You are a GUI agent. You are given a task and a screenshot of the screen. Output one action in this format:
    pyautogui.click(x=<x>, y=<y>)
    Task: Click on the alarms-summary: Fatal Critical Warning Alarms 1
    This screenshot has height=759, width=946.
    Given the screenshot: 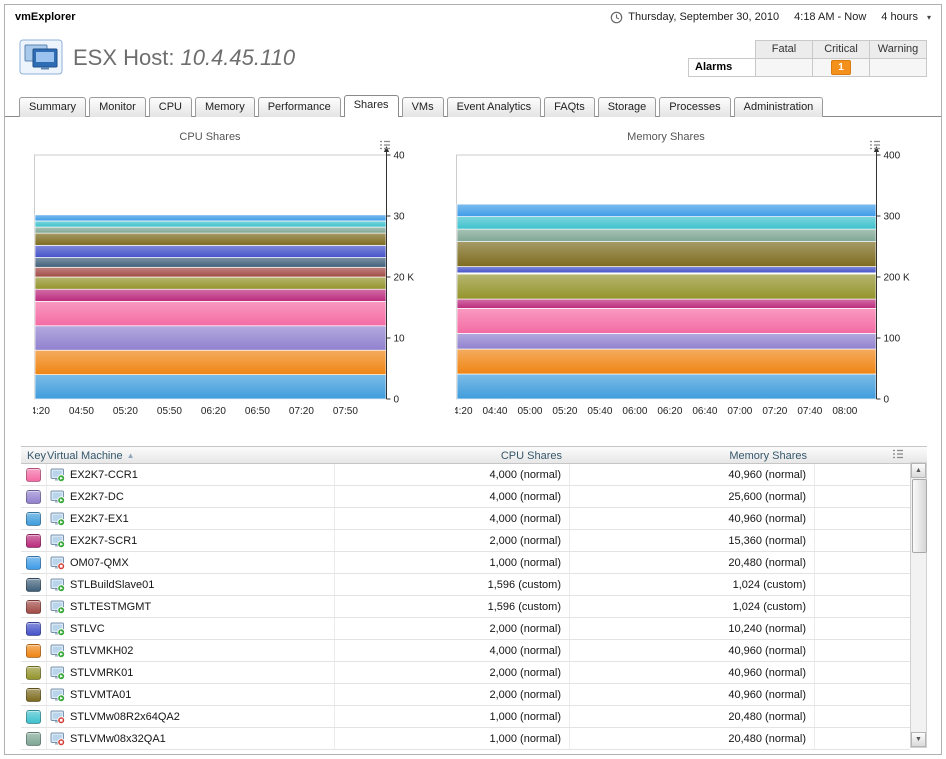 What is the action you would take?
    pyautogui.click(x=807, y=58)
    